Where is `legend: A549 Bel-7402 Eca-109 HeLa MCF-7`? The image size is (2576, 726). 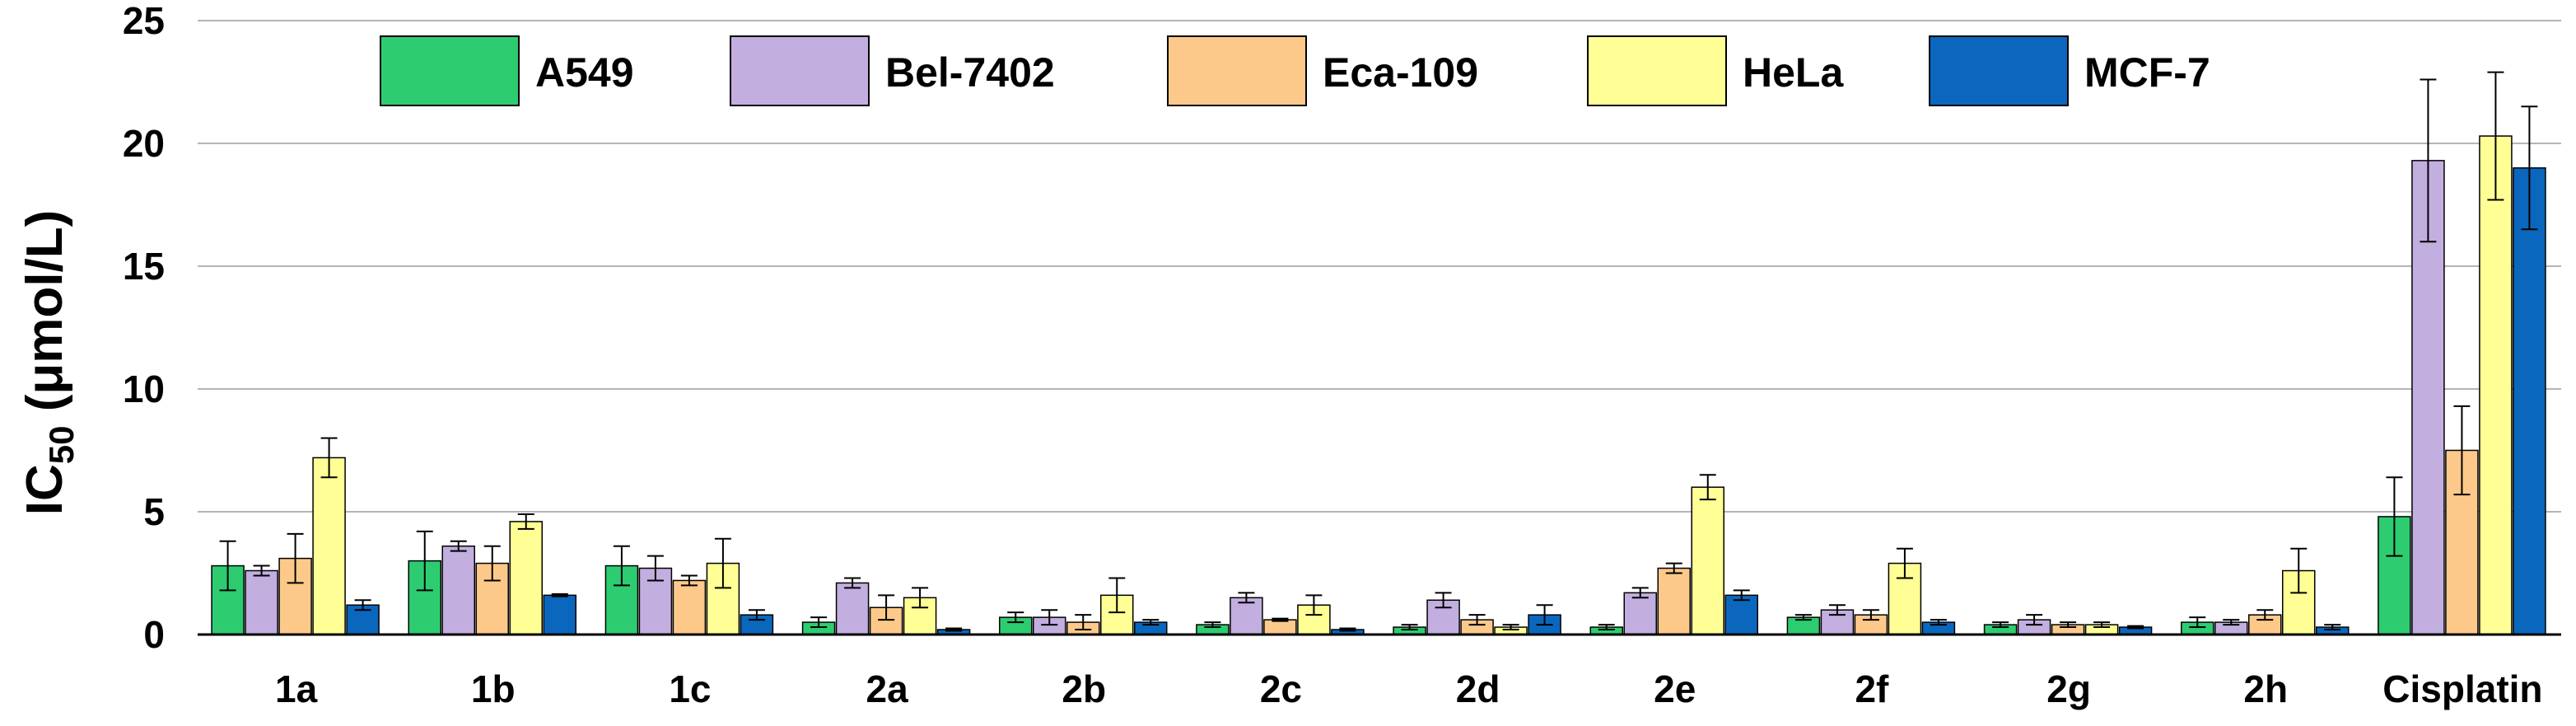
legend: A549 Bel-7402 Eca-109 HeLa MCF-7 is located at coordinates (1295, 71).